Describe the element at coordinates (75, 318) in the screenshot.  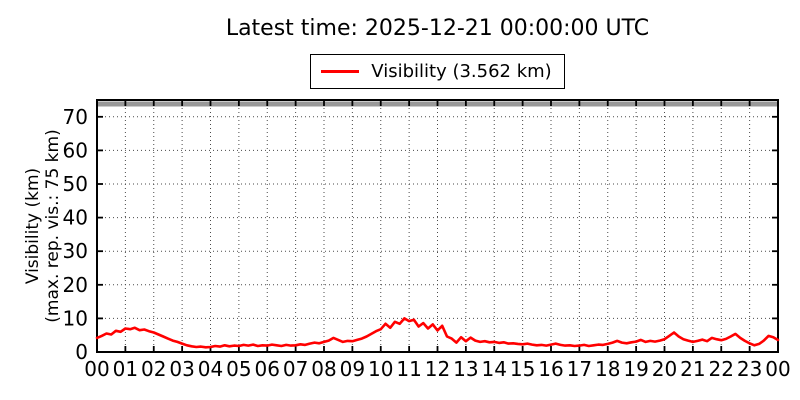
I see `y-axis-tick-label: 10` at that location.